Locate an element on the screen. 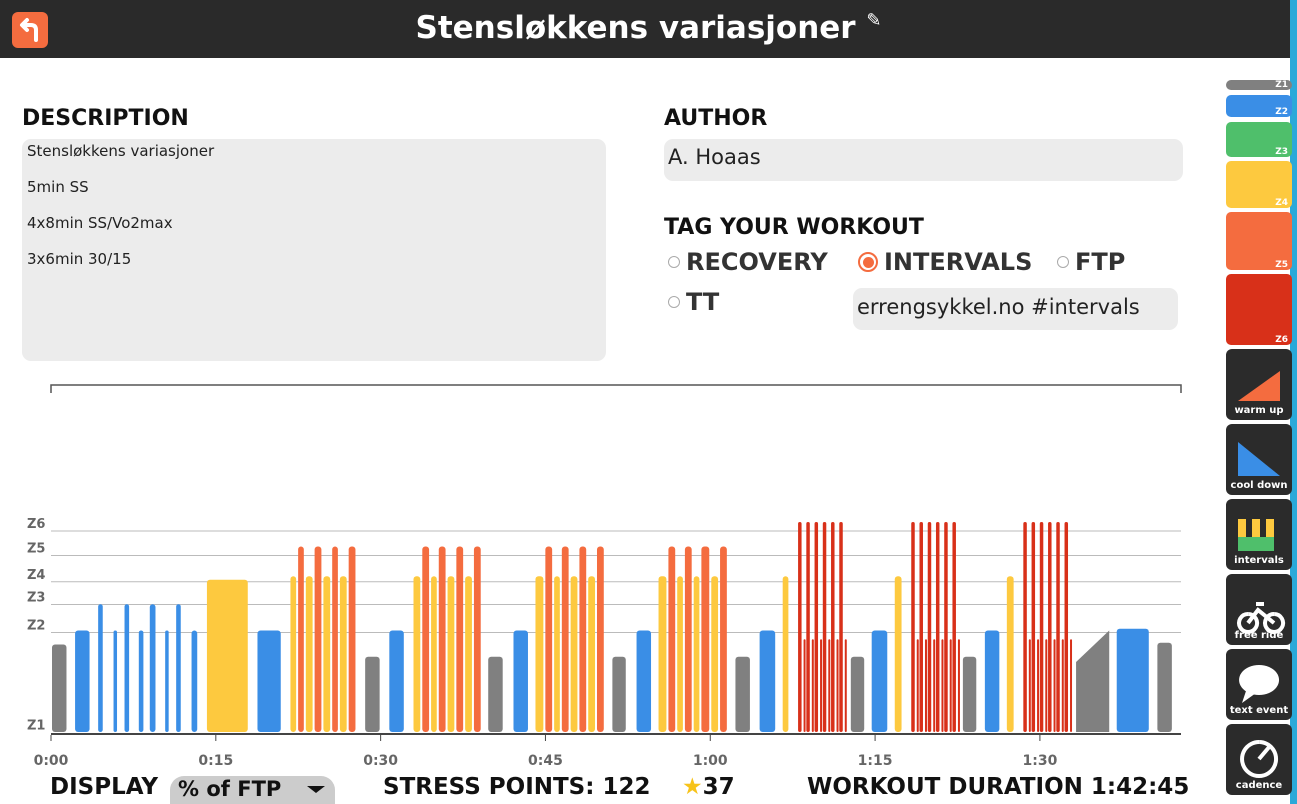 This screenshot has height=804, width=1297. zone-button-label: Z3 is located at coordinates (1281, 152).